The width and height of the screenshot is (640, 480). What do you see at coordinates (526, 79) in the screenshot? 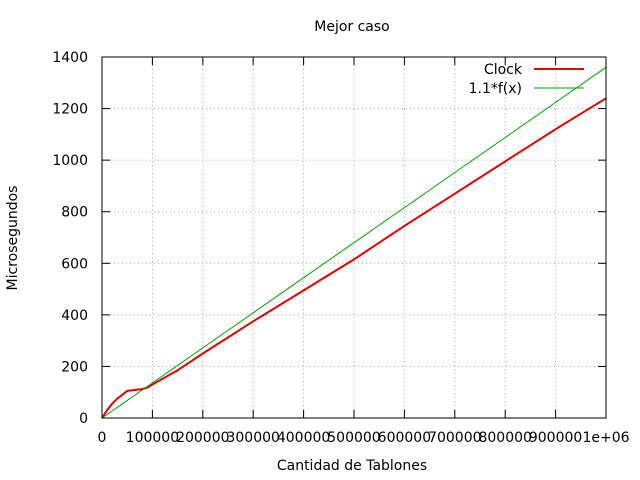
I see `legend: Clock 1.1*f(x)` at bounding box center [526, 79].